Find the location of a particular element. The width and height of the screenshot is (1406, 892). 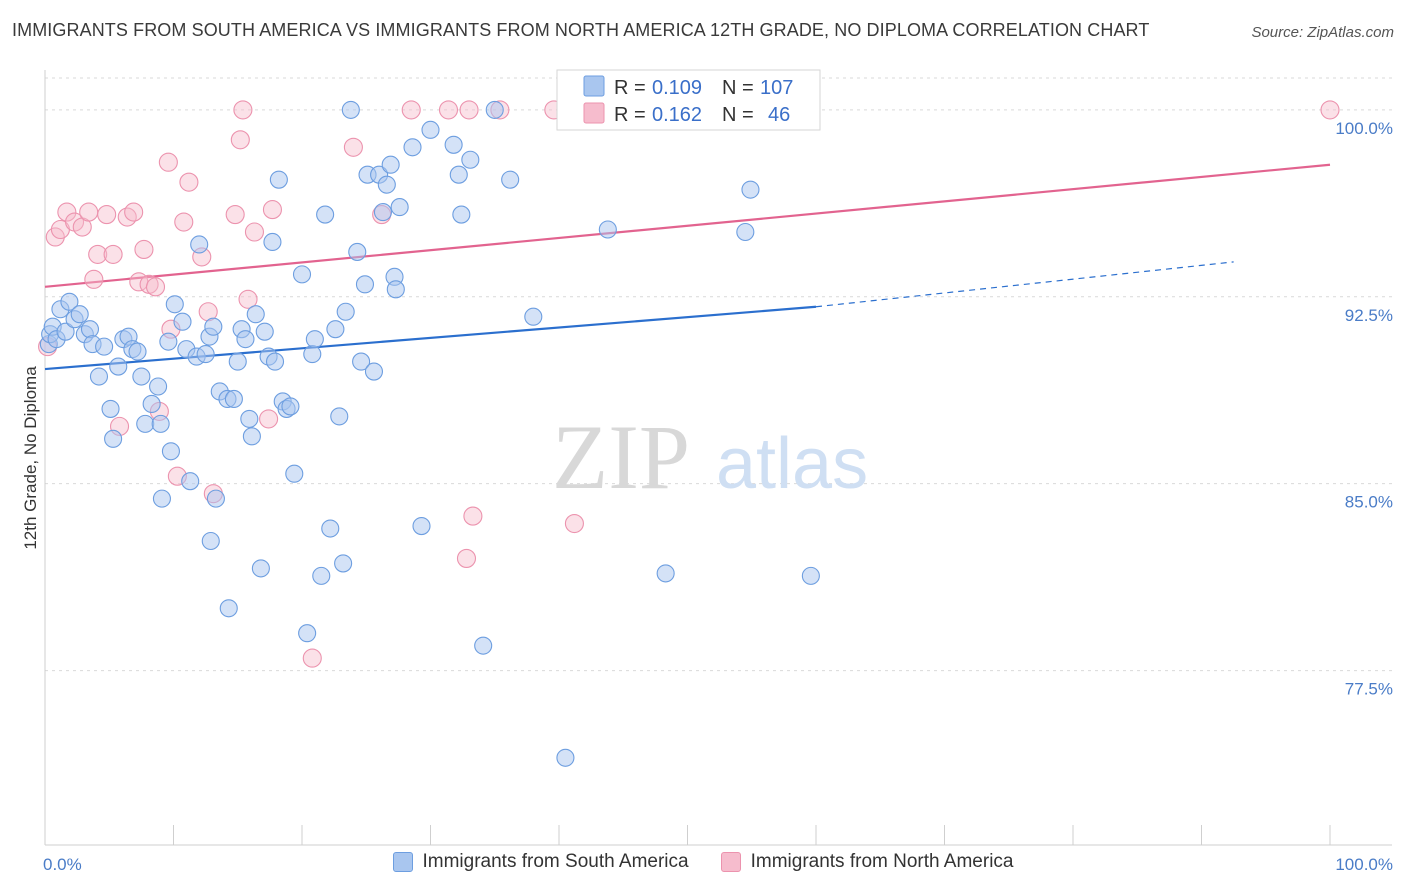

stats-swatch-blue is located at coordinates (594, 86).